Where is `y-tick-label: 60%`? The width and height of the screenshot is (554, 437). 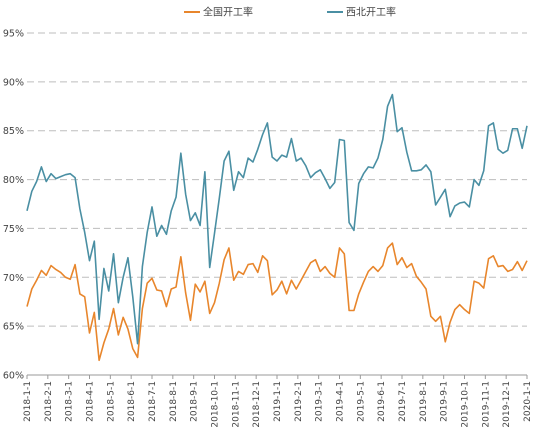 y-tick-label: 60% is located at coordinates (13, 376).